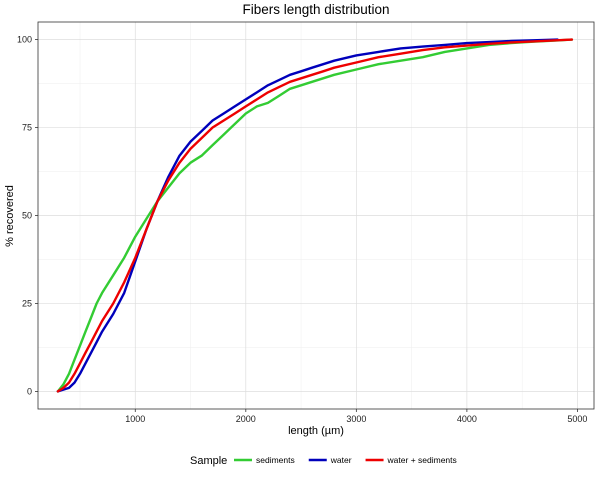 The image size is (600, 480). What do you see at coordinates (29, 391) in the screenshot?
I see `y-tick-label: 0` at bounding box center [29, 391].